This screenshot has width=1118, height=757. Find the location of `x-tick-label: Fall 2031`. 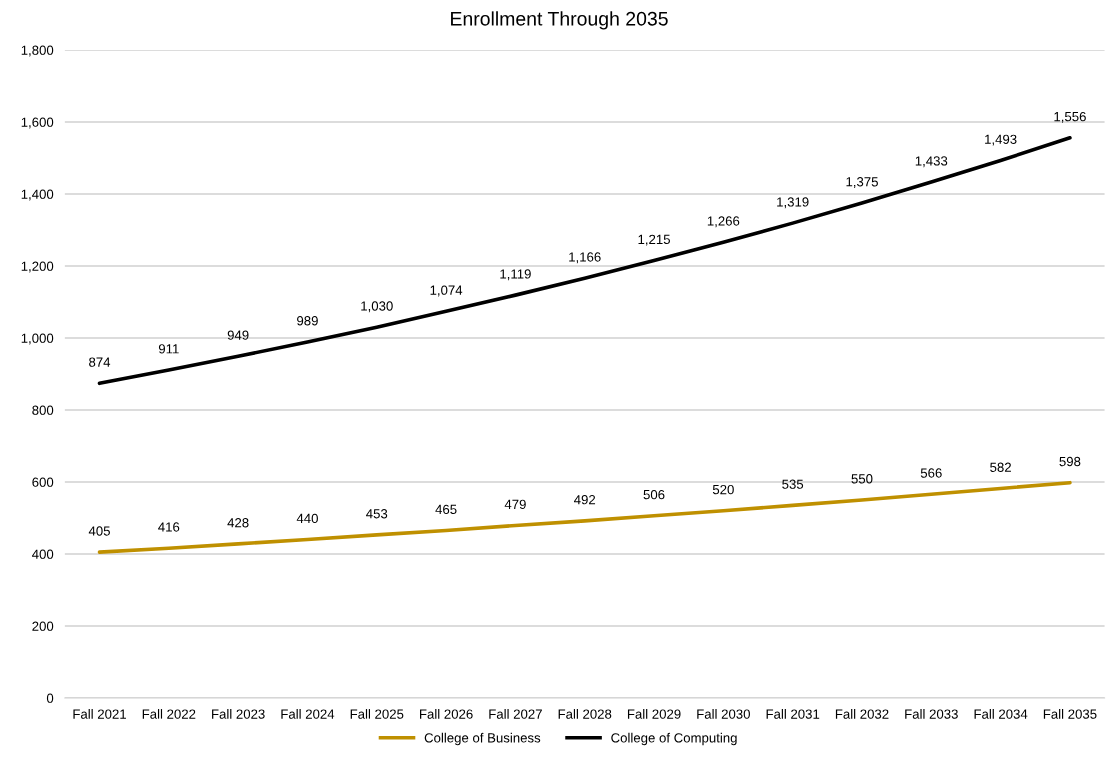

x-tick-label: Fall 2031 is located at coordinates (793, 714).